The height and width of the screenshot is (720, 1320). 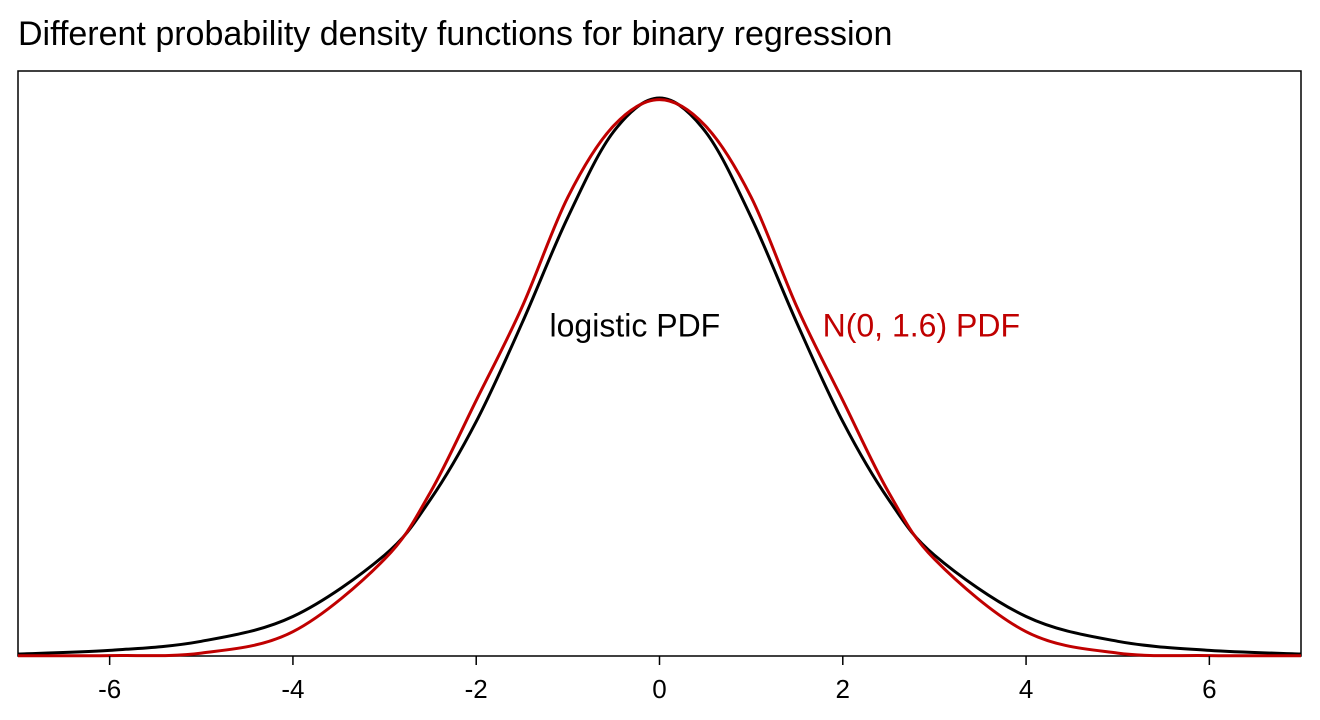 What do you see at coordinates (292, 689) in the screenshot?
I see `x-tick-label: -4` at bounding box center [292, 689].